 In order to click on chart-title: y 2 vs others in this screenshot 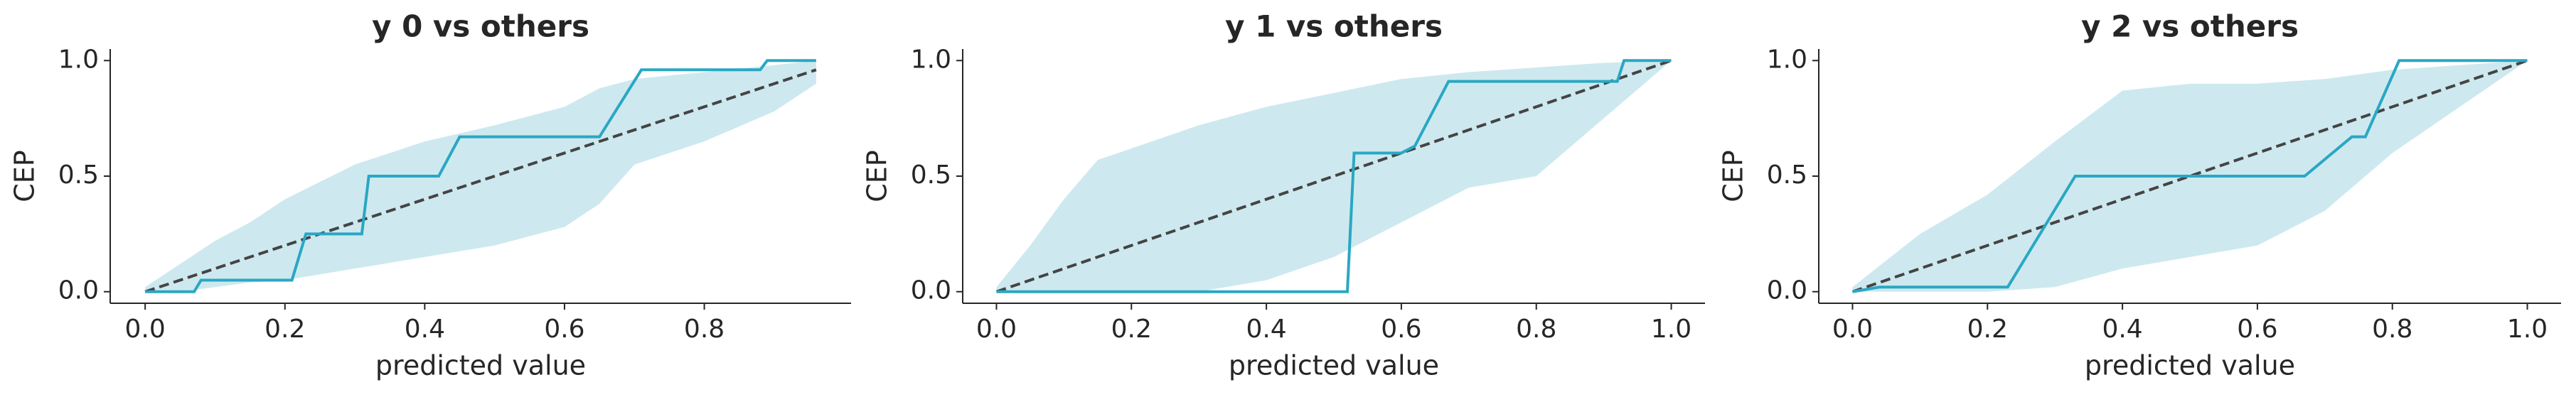, I will do `click(2190, 26)`.